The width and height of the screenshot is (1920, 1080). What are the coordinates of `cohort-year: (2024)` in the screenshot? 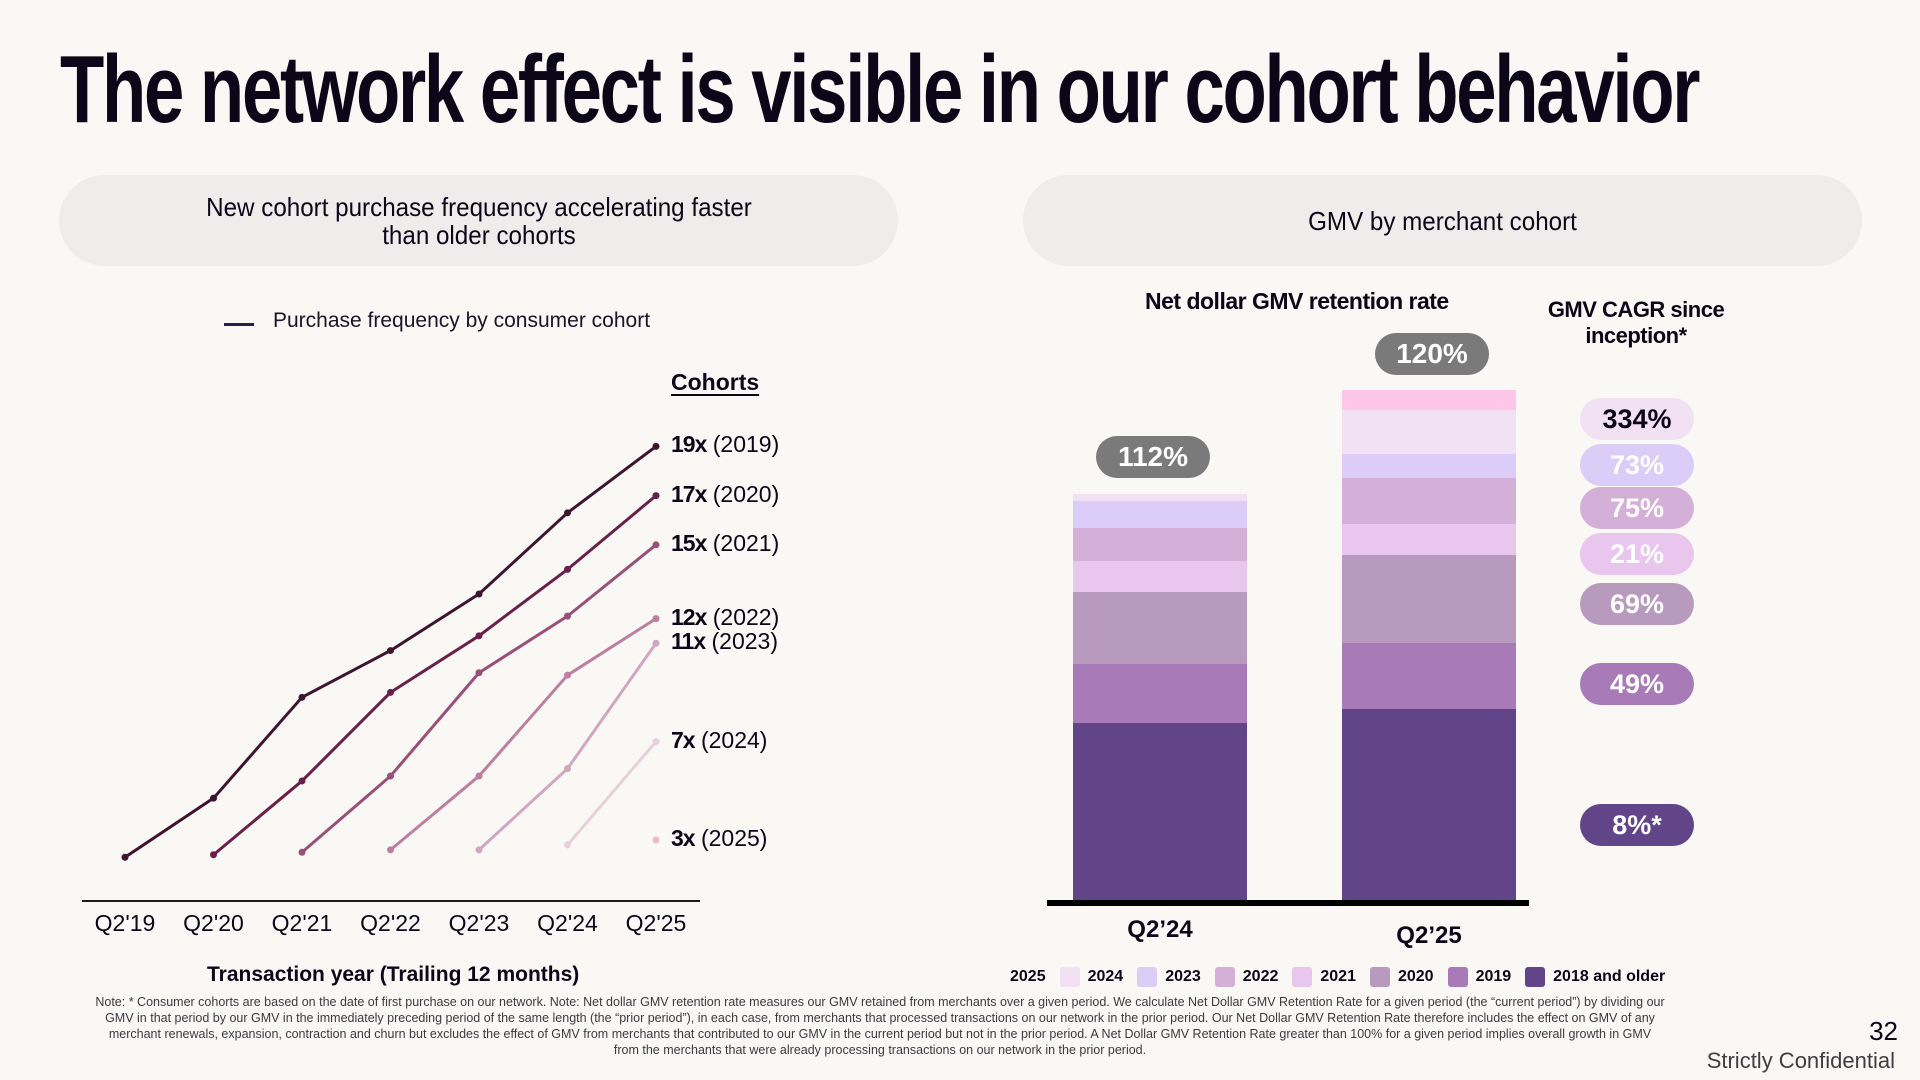 It's located at (731, 739).